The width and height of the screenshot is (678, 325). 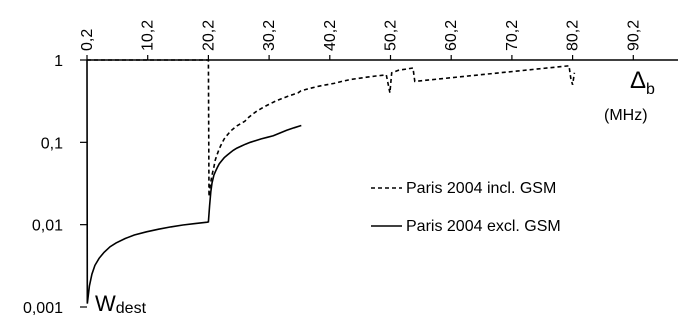 I want to click on annotations: Wdest, so click(x=121, y=304).